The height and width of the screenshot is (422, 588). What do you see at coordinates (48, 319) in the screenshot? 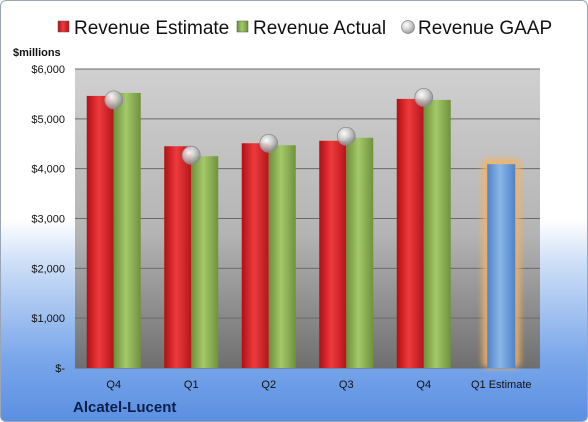
I see `y-tick-label: $1,000` at bounding box center [48, 319].